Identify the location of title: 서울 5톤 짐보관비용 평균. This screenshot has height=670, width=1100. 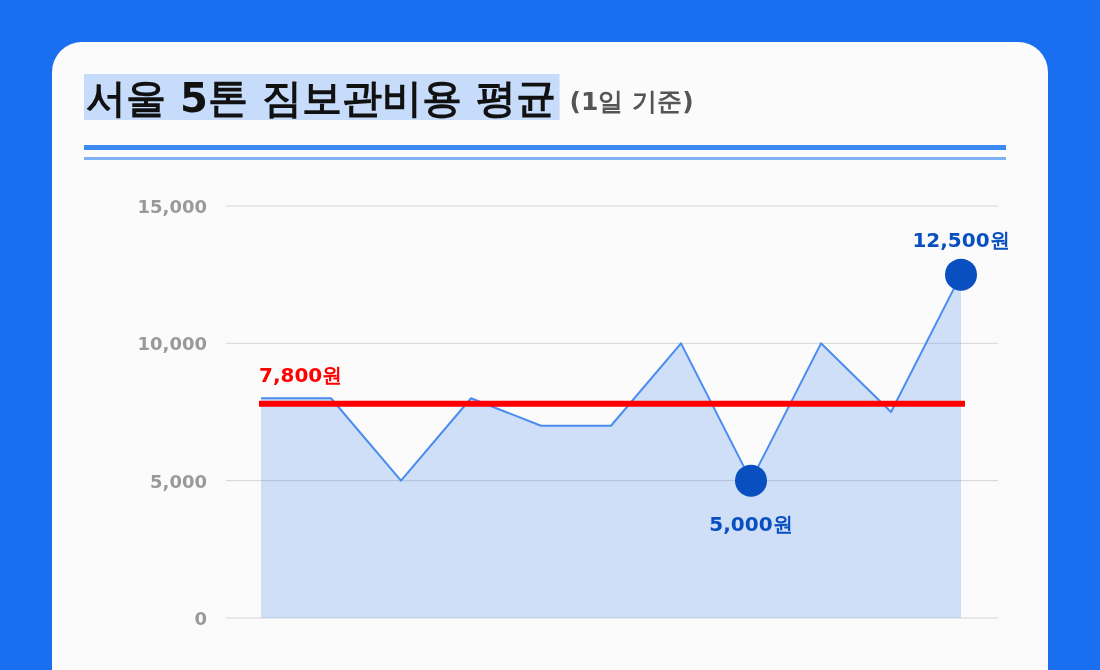
(322, 97).